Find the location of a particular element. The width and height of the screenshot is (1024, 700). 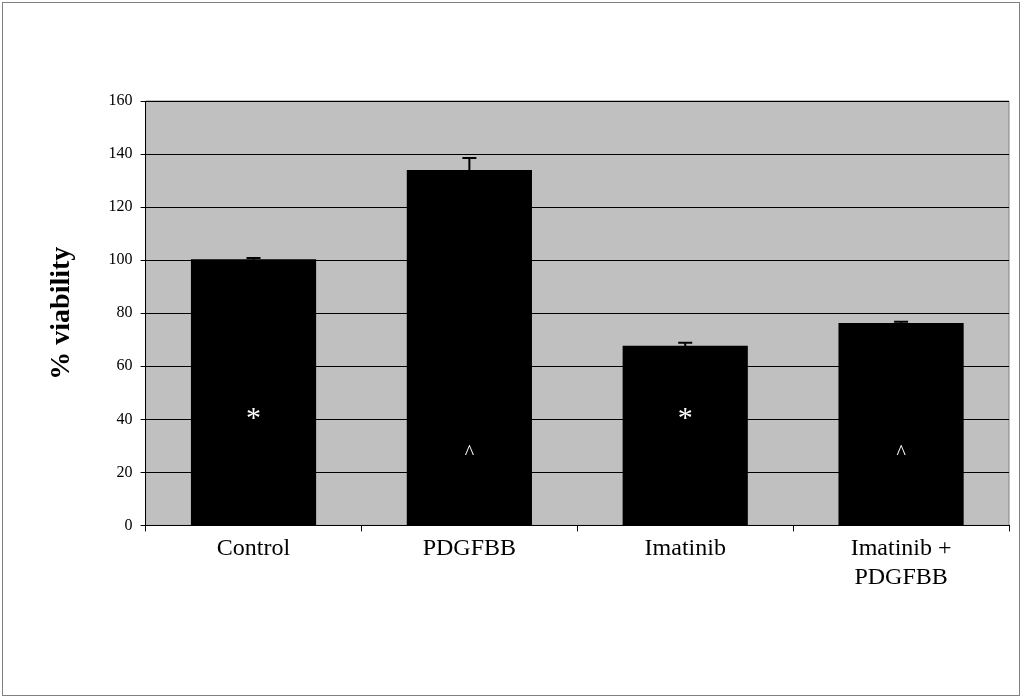

y-tick-label: 0 is located at coordinates (128, 524).